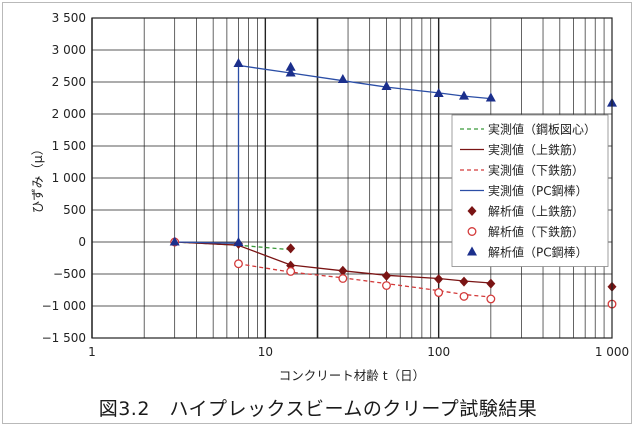 The width and height of the screenshot is (636, 428). Describe the element at coordinates (536, 149) in the screenshot. I see `legend-entry-label: 実測値（上鉄筋）` at that location.